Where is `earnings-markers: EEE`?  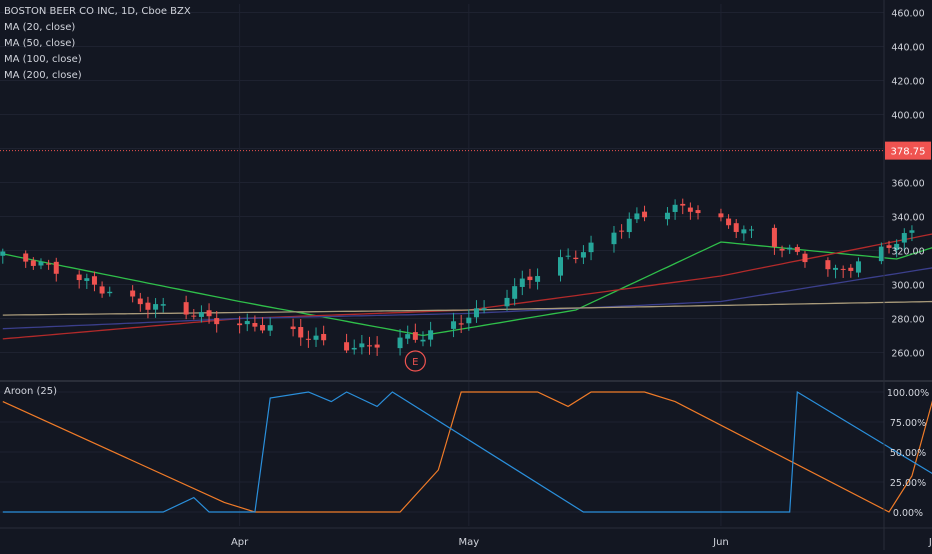 earnings-markers: EEE is located at coordinates (415, 361).